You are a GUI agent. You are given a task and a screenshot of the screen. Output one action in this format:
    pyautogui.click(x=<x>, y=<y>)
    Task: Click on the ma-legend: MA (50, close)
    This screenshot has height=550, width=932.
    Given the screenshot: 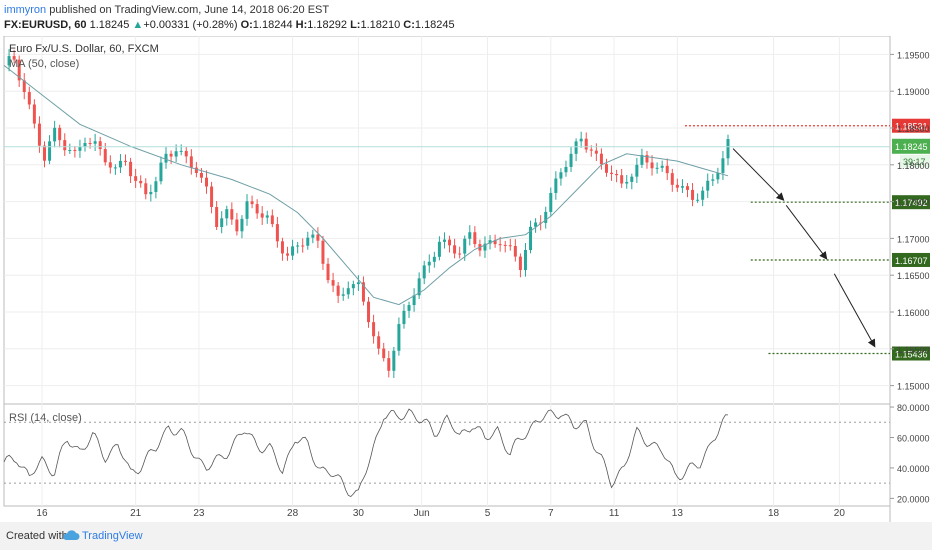 What is the action you would take?
    pyautogui.click(x=44, y=64)
    